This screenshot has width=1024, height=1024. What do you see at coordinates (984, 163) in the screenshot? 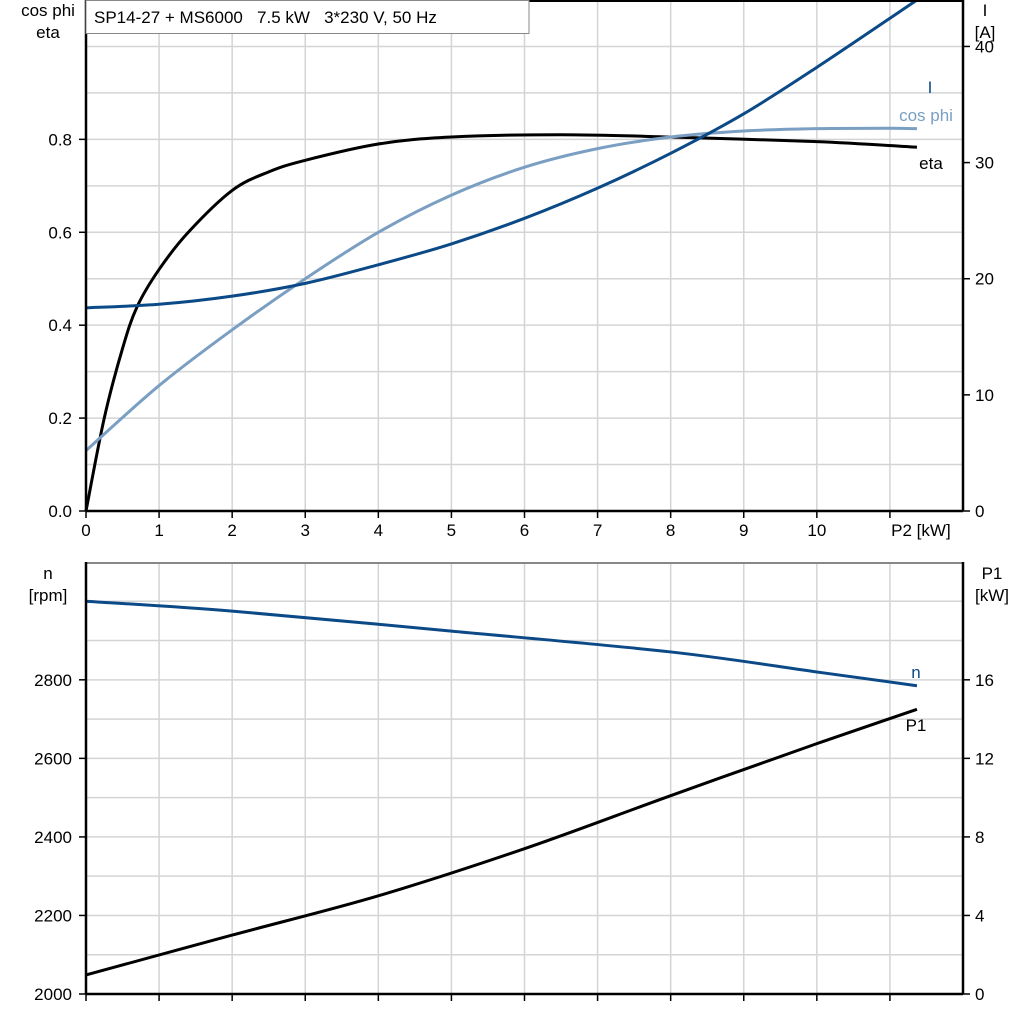
I see `right-tick-label: 30` at bounding box center [984, 163].